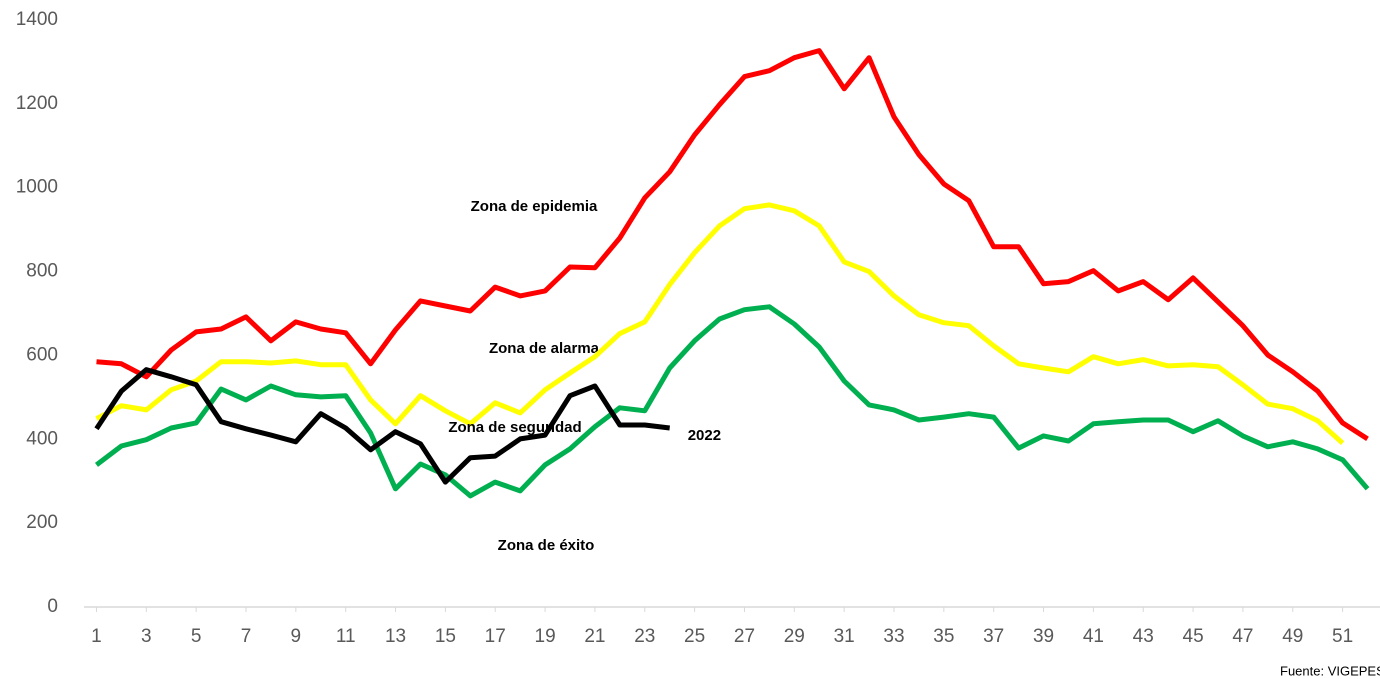 The height and width of the screenshot is (679, 1380). I want to click on x-tick-label: 27, so click(744, 636).